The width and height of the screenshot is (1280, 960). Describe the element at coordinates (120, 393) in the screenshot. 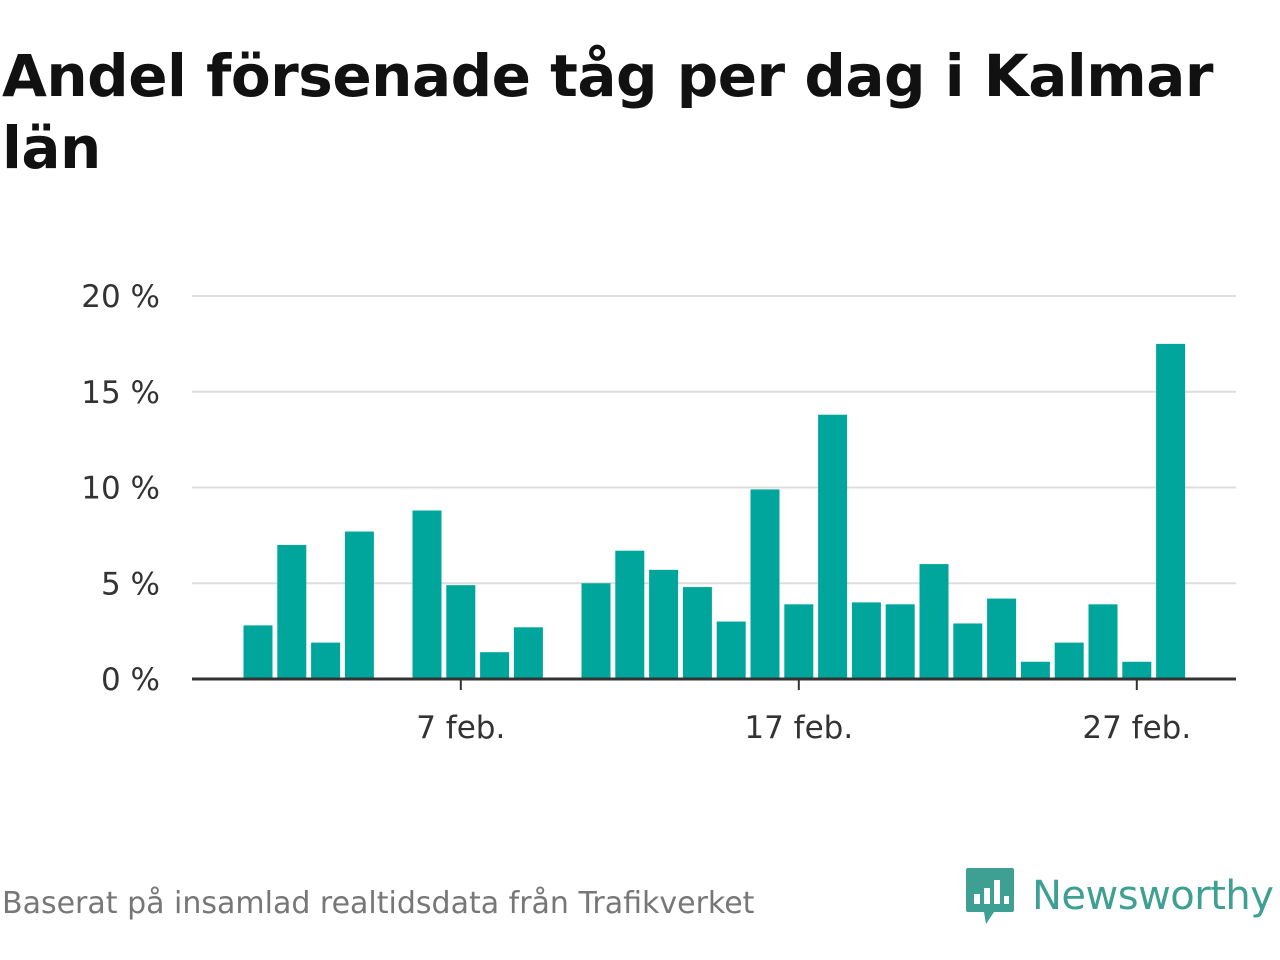

I see `y-tick-label: 15 %` at that location.